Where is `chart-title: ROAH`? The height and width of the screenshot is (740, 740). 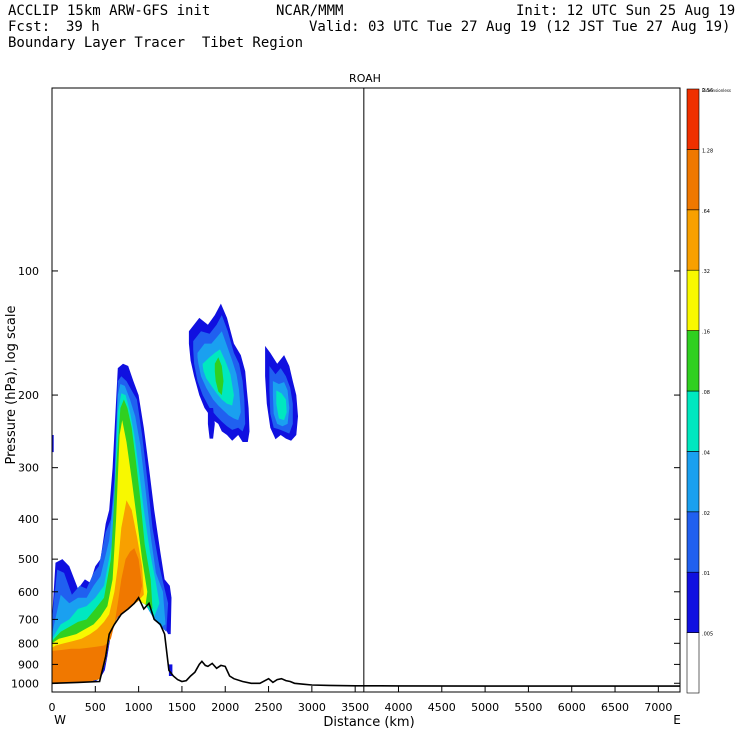 chart-title: ROAH is located at coordinates (365, 78).